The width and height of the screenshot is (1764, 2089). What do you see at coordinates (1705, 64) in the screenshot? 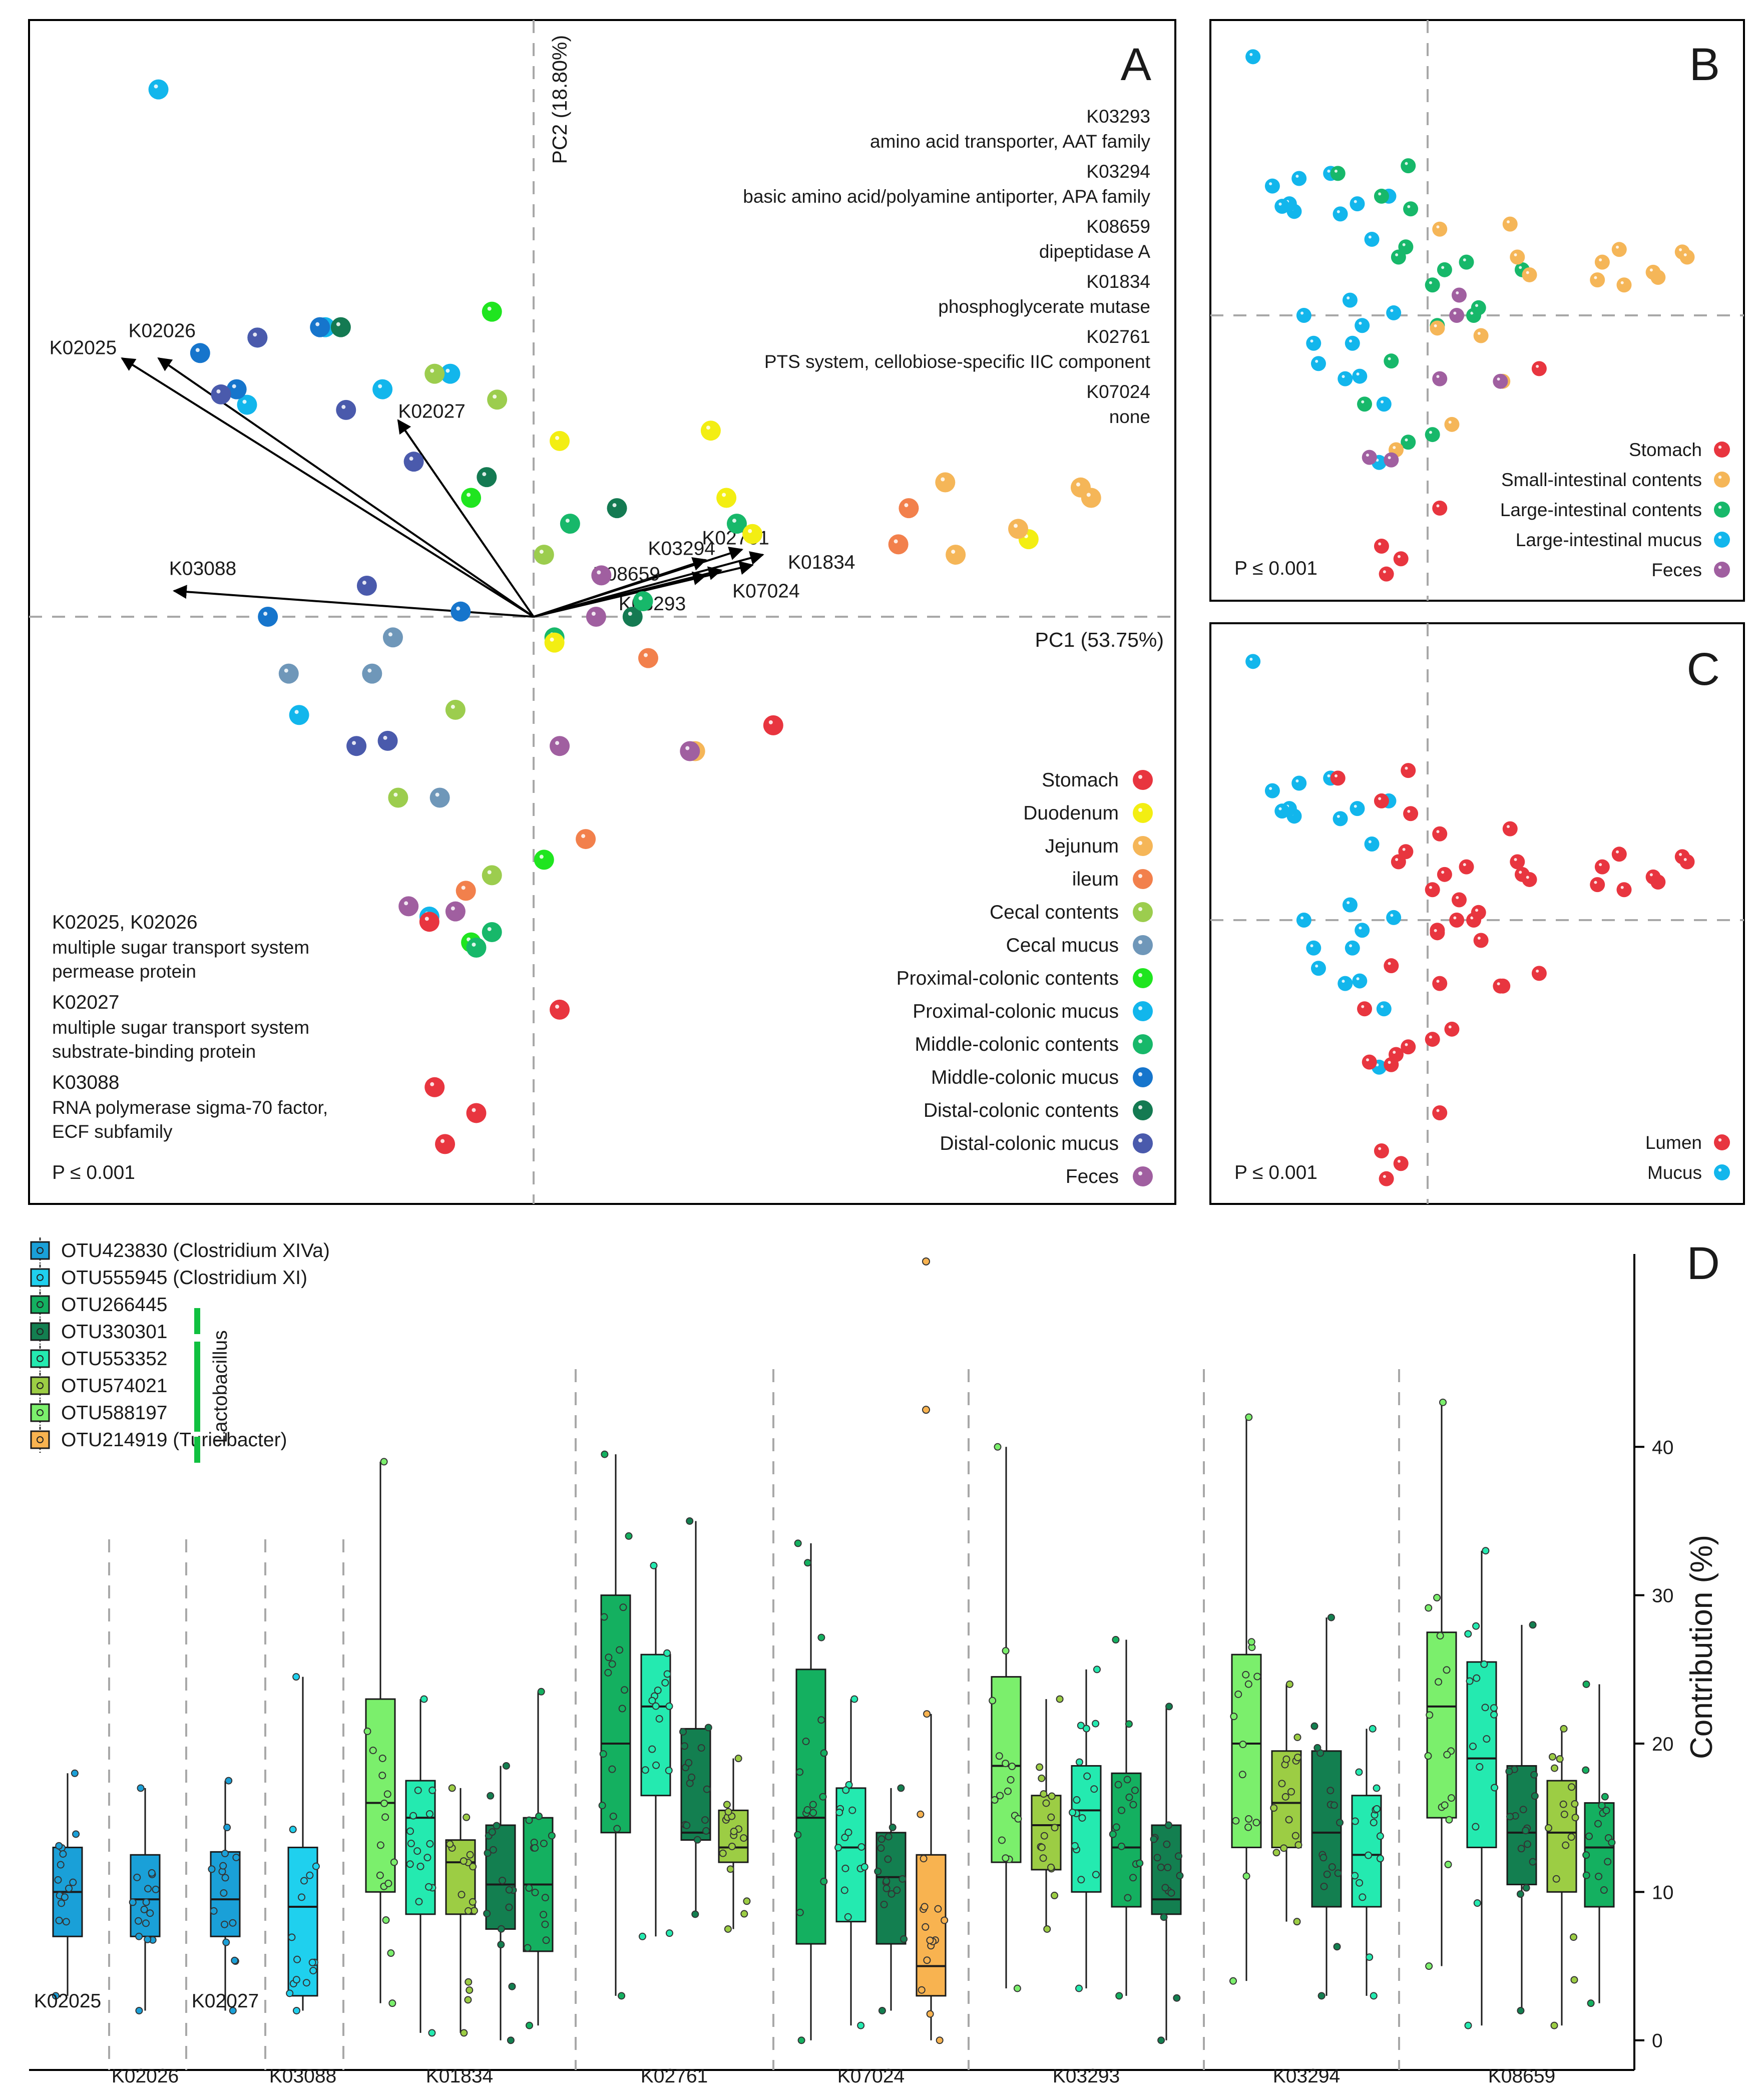
I see `panel-b-letter: B` at bounding box center [1705, 64].